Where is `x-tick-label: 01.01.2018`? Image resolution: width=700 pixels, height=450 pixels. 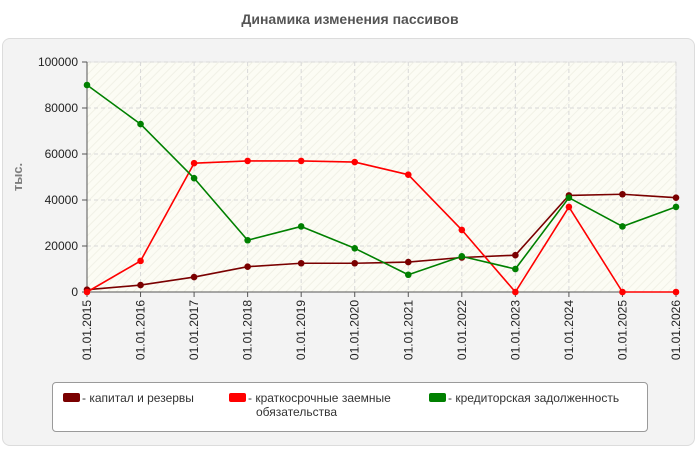 x-tick-label: 01.01.2018 is located at coordinates (248, 330).